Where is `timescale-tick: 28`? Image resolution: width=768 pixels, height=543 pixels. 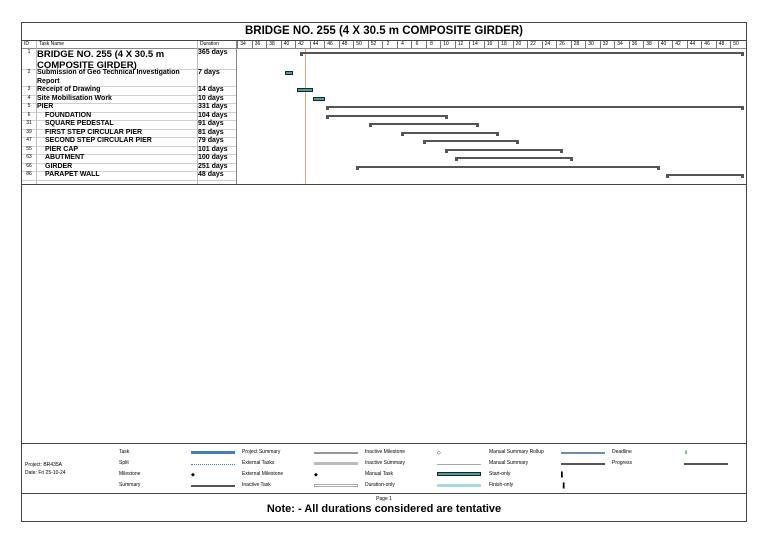
timescale-tick: 28 is located at coordinates (576, 44).